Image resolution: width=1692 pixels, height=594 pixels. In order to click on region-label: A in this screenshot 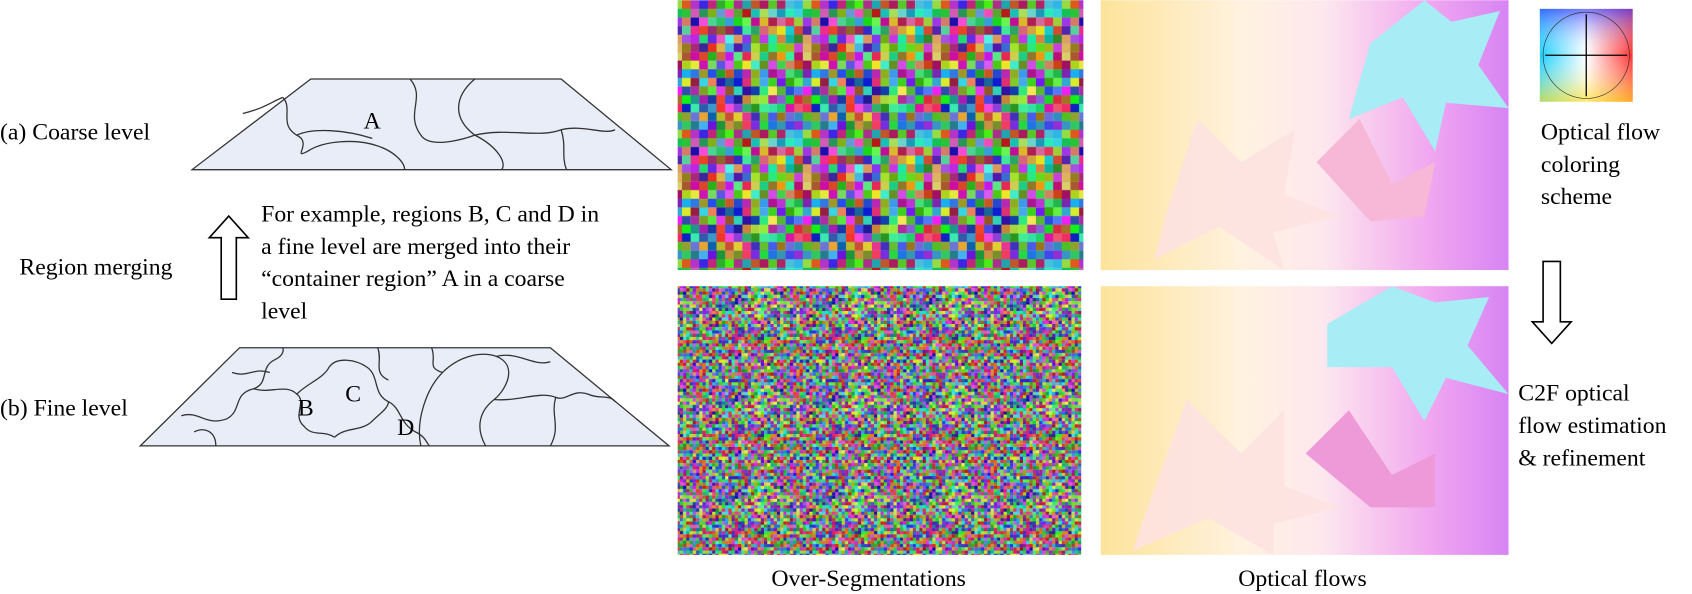, I will do `click(372, 122)`.